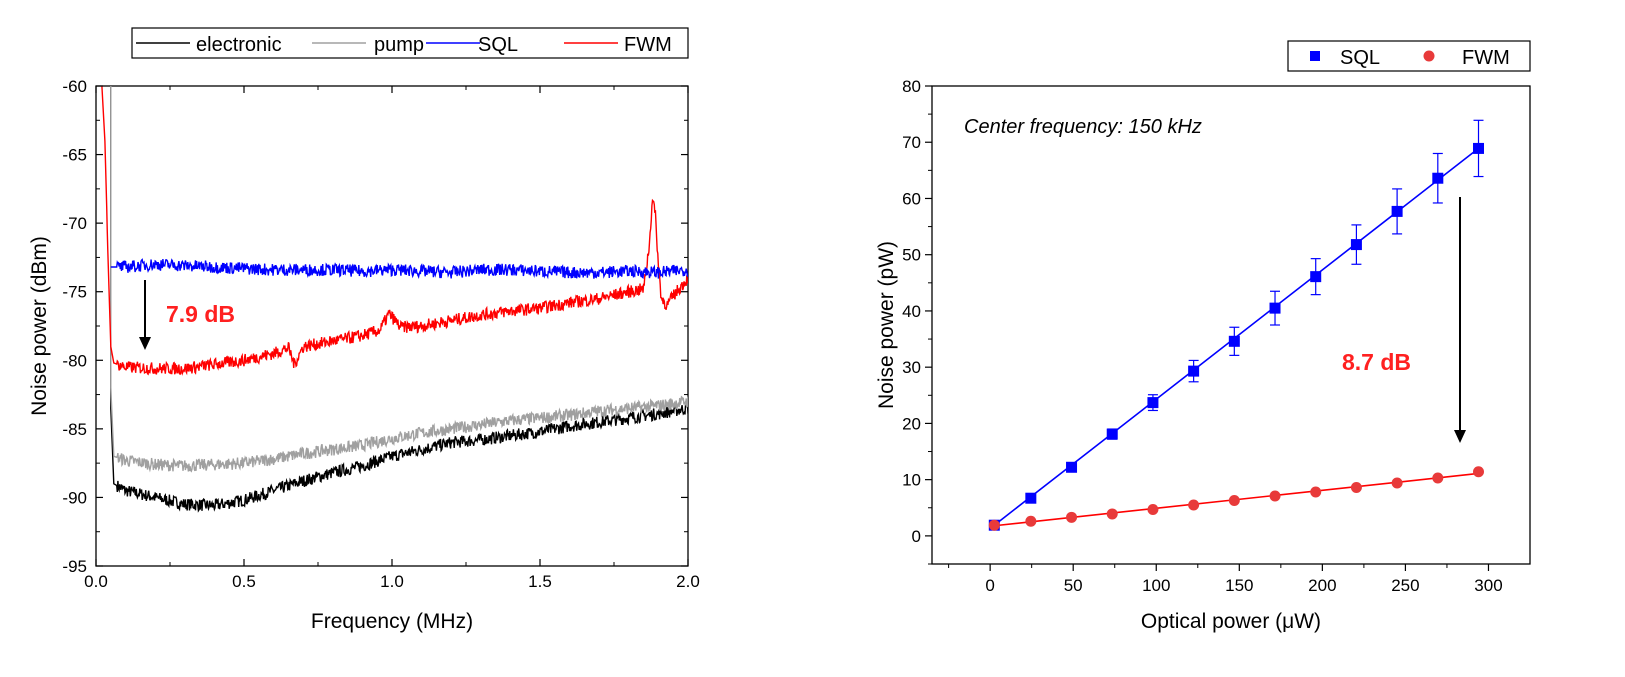  What do you see at coordinates (886, 325) in the screenshot?
I see `y-axis-title: Noise power (pW)` at bounding box center [886, 325].